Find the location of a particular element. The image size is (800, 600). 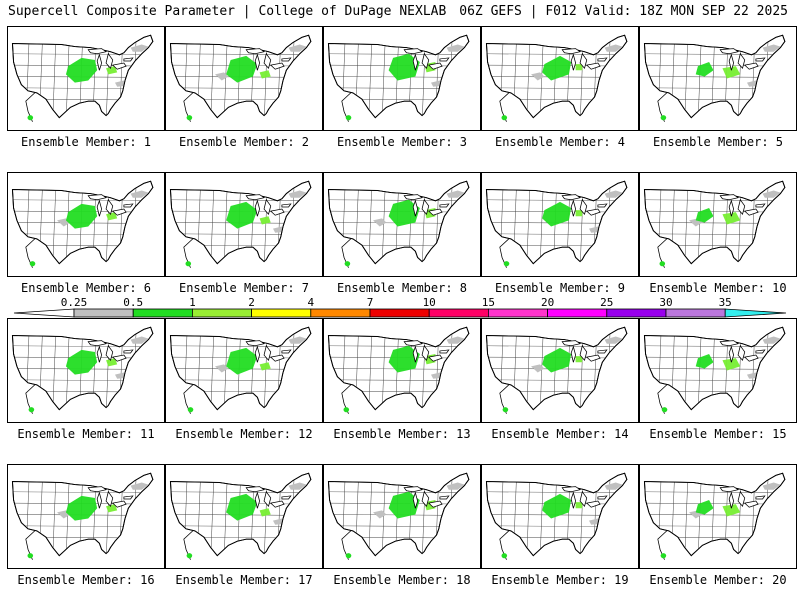

scale-tick-label: 7 is located at coordinates (370, 302).